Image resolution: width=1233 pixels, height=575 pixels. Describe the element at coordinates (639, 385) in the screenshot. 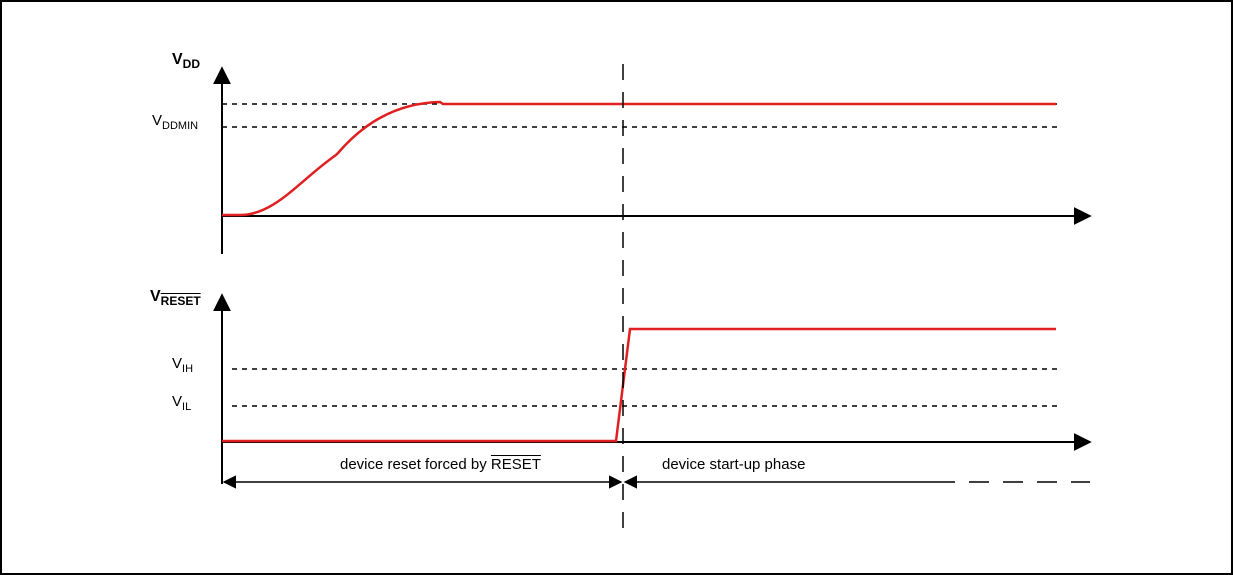

I see `vreset-signal-waveform` at that location.